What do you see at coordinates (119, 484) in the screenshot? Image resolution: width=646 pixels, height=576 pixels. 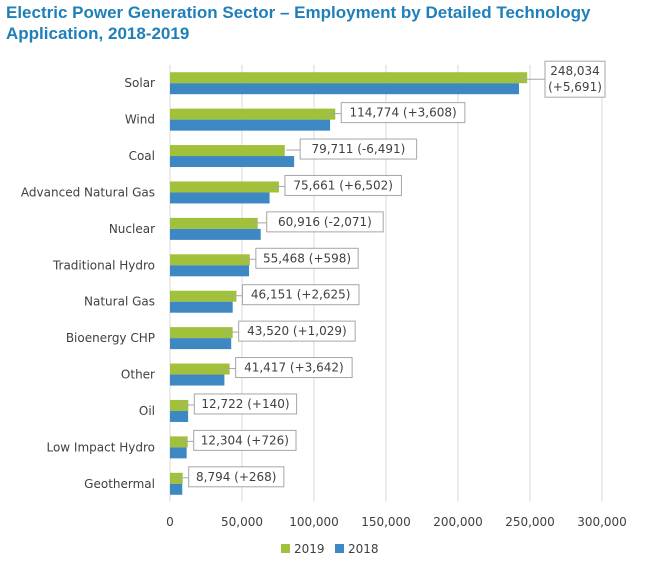 I see `category-label: Geothermal` at bounding box center [119, 484].